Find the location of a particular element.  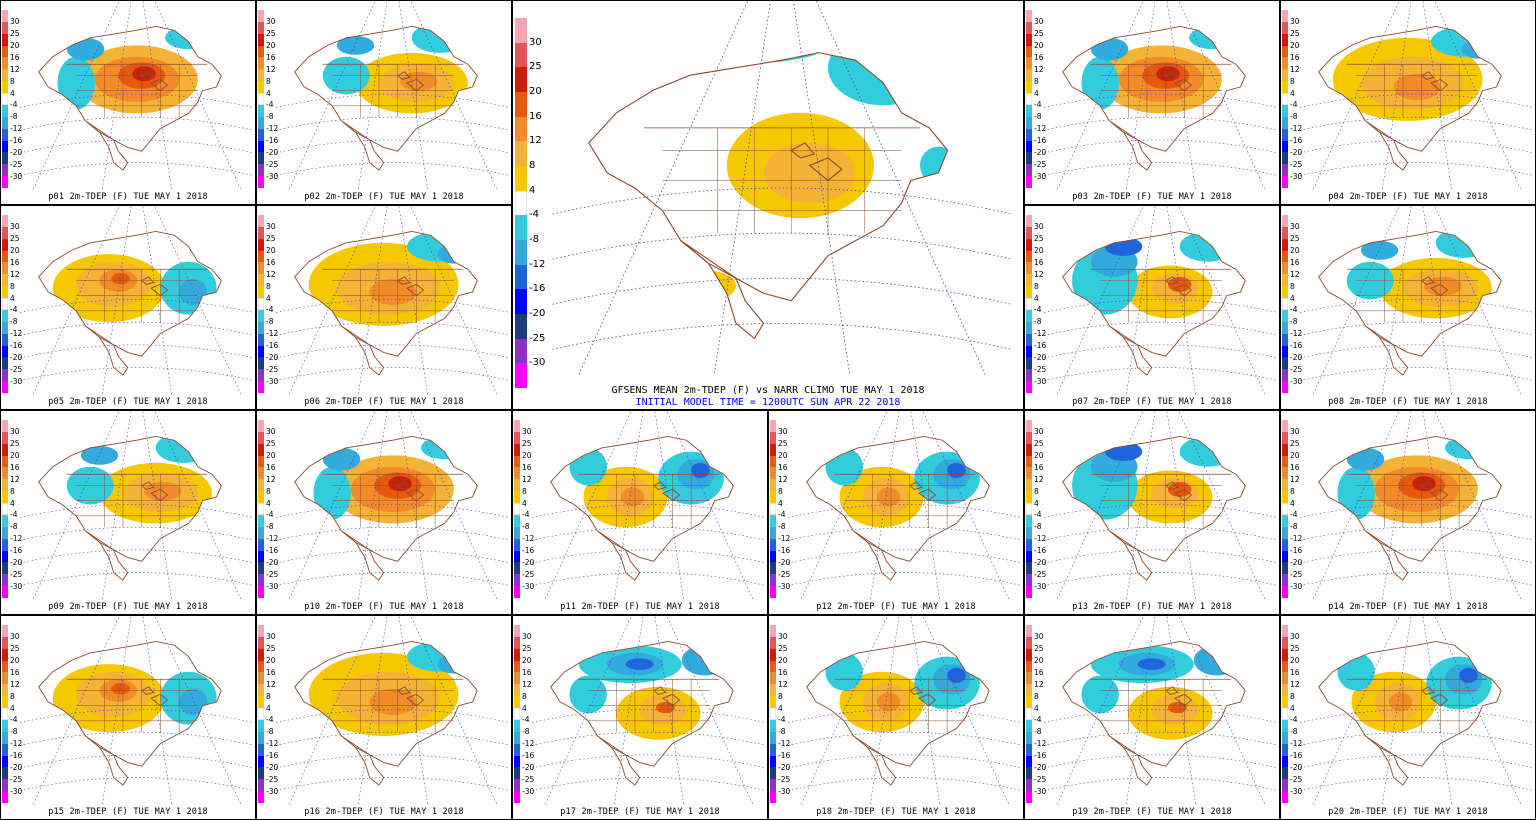

legend-label: 8 is located at coordinates (532, 165).